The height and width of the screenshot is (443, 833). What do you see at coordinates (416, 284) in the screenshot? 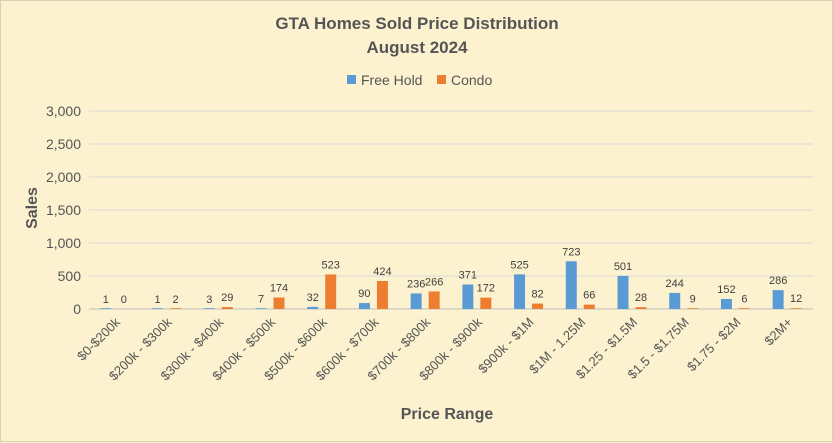
I see `data-label: 236` at bounding box center [416, 284].